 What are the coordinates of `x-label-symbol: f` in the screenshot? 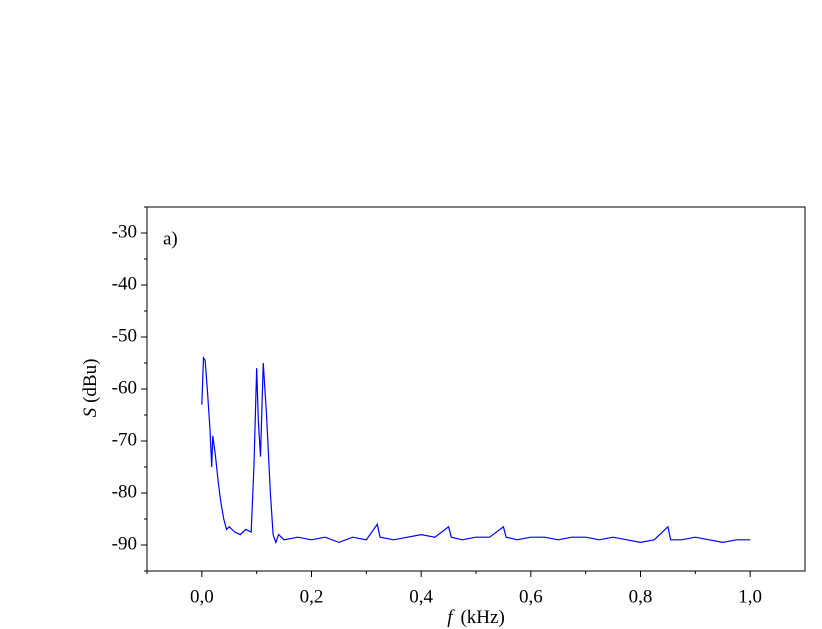 It's located at (451, 617).